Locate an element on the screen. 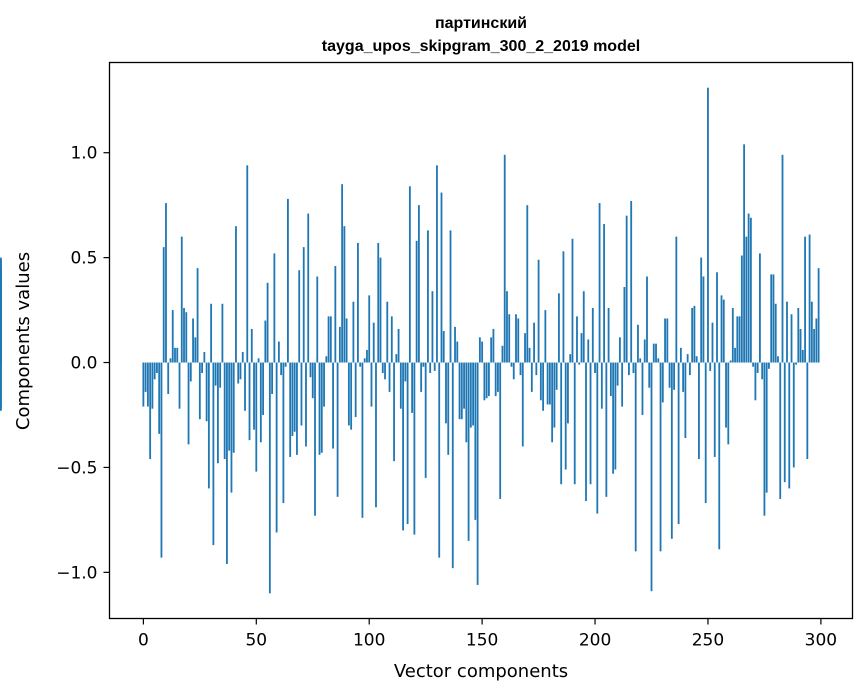 The height and width of the screenshot is (696, 867). x-tick-label: 0 is located at coordinates (143, 641).